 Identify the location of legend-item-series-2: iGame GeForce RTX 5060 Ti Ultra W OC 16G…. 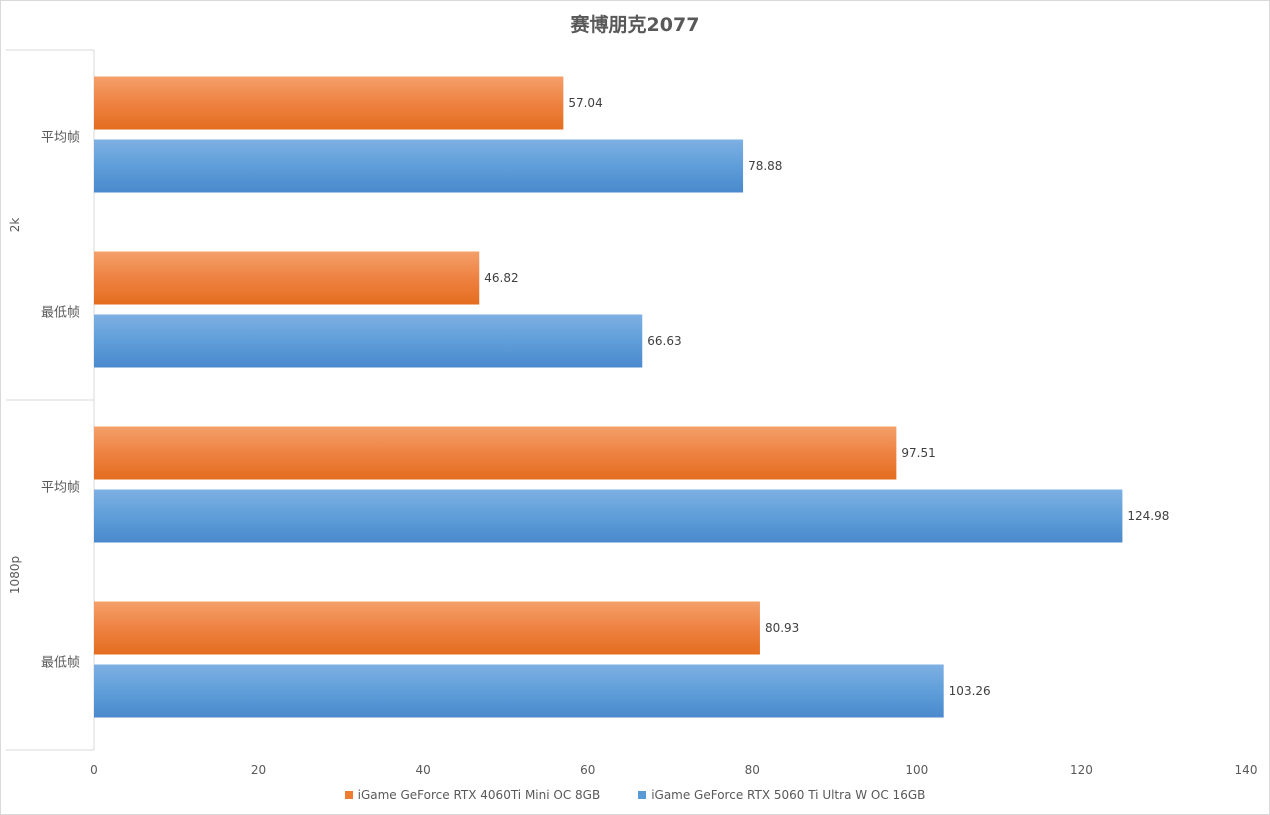
(781, 795).